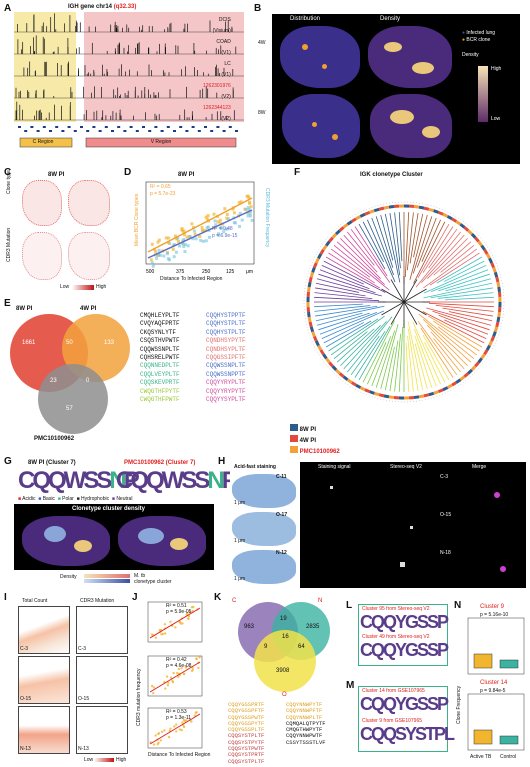  What do you see at coordinates (306, 723) in the screenshot?
I see `k-cdr3-right: CQMQALQTPYTF` at bounding box center [306, 723].